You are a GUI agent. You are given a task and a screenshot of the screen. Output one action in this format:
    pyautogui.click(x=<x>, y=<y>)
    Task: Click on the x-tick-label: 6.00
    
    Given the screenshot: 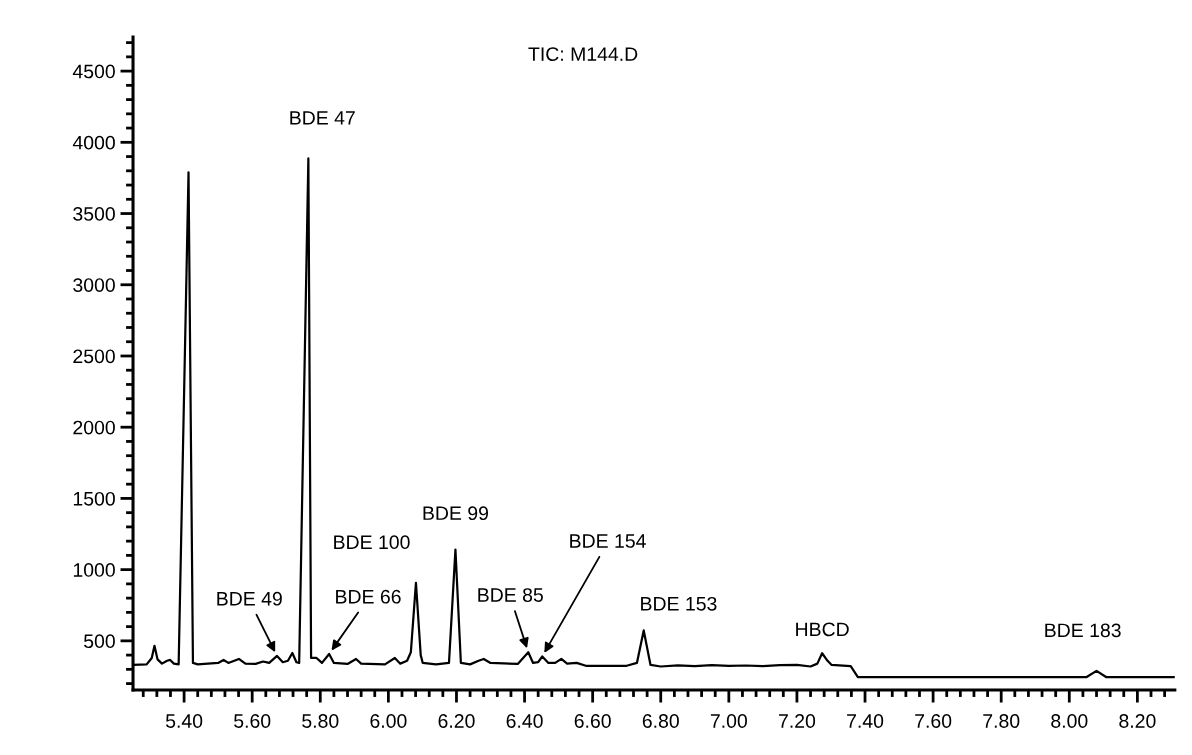 What is the action you would take?
    pyautogui.click(x=388, y=721)
    